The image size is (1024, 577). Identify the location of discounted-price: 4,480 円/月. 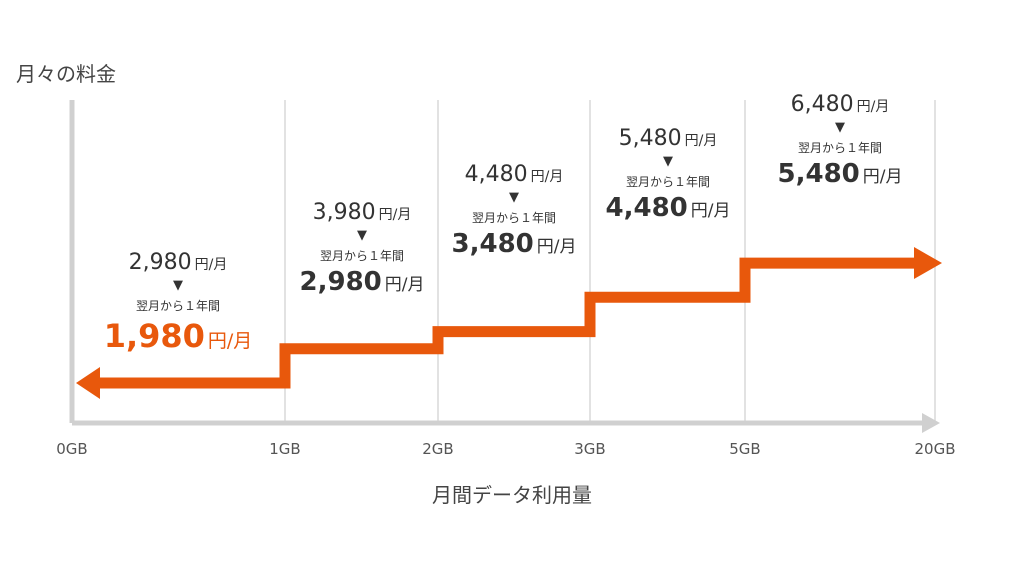
(668, 208).